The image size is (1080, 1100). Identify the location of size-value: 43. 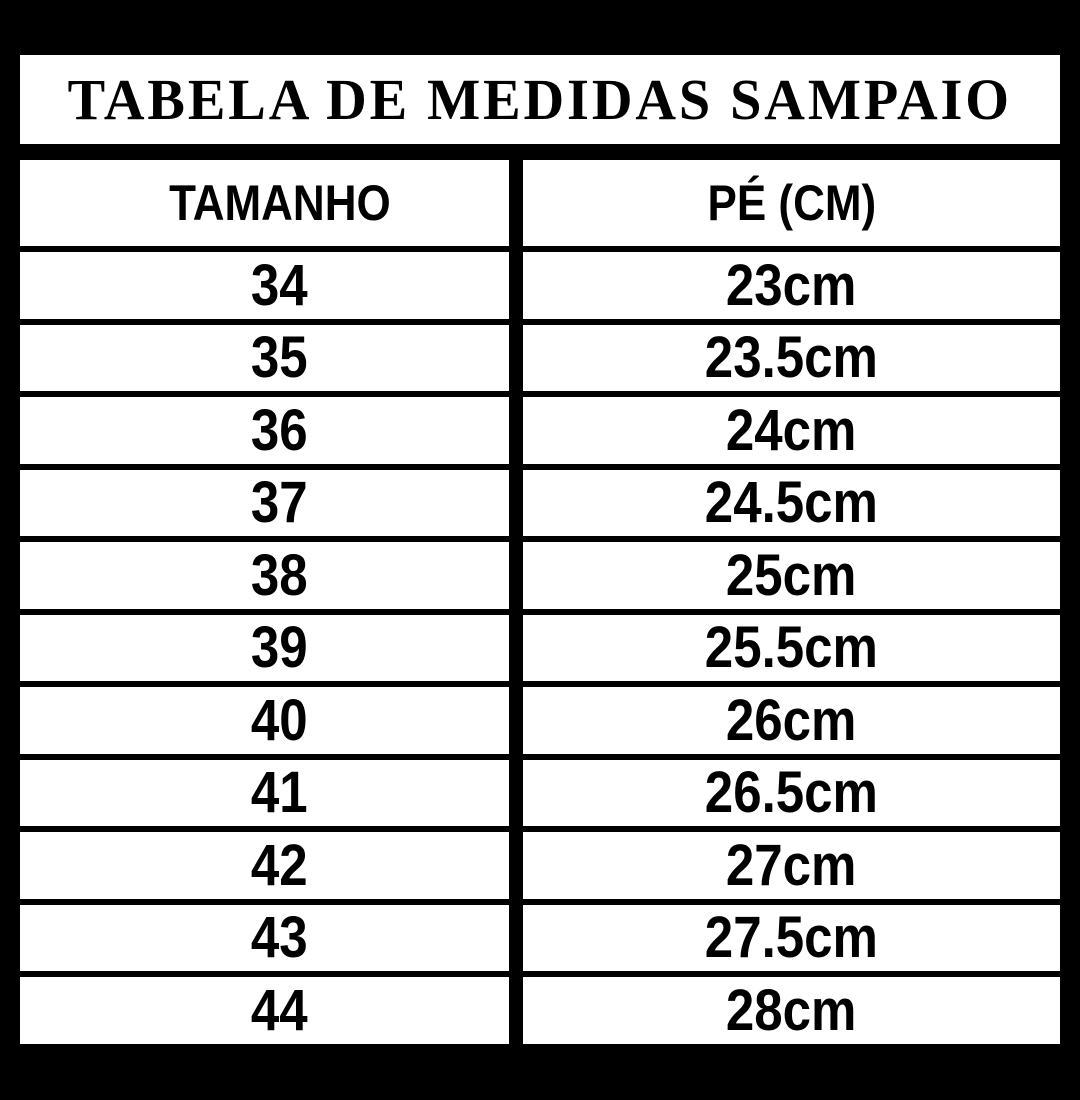
(279, 938).